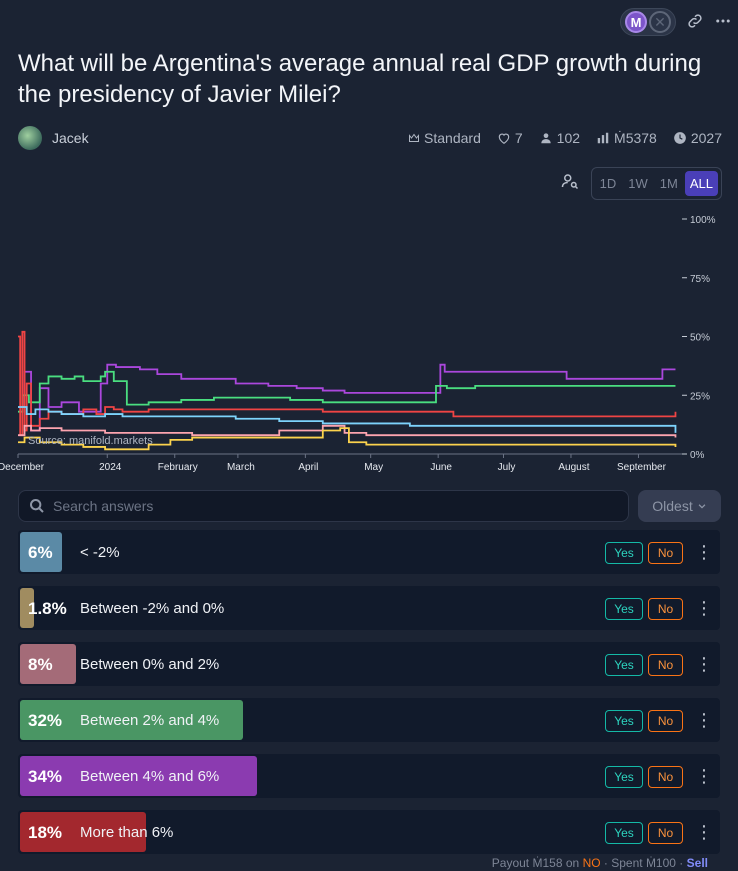 This screenshot has height=871, width=738. What do you see at coordinates (150, 664) in the screenshot?
I see `answer-label: Between 0% and 2%` at bounding box center [150, 664].